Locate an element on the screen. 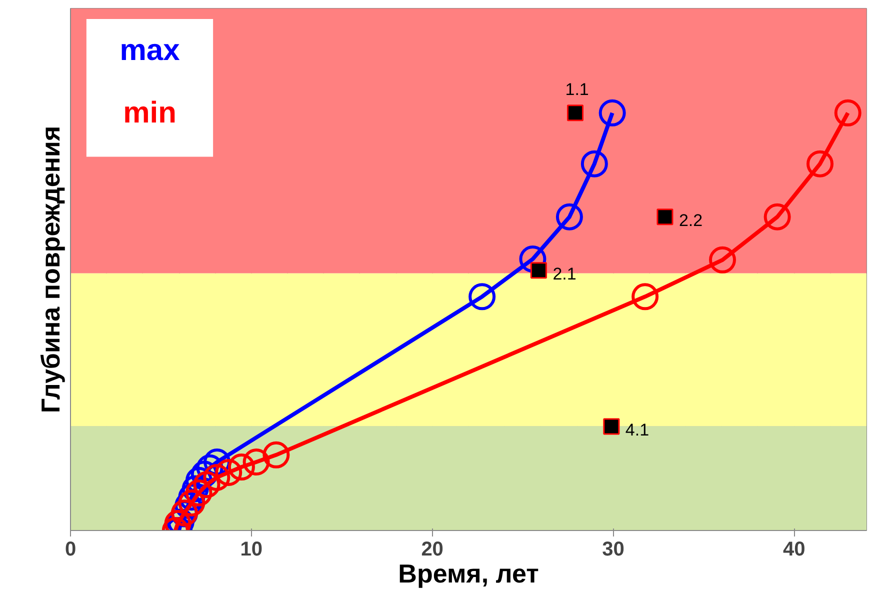 This screenshot has height=607, width=878. x-tick-label: 10 is located at coordinates (251, 549).